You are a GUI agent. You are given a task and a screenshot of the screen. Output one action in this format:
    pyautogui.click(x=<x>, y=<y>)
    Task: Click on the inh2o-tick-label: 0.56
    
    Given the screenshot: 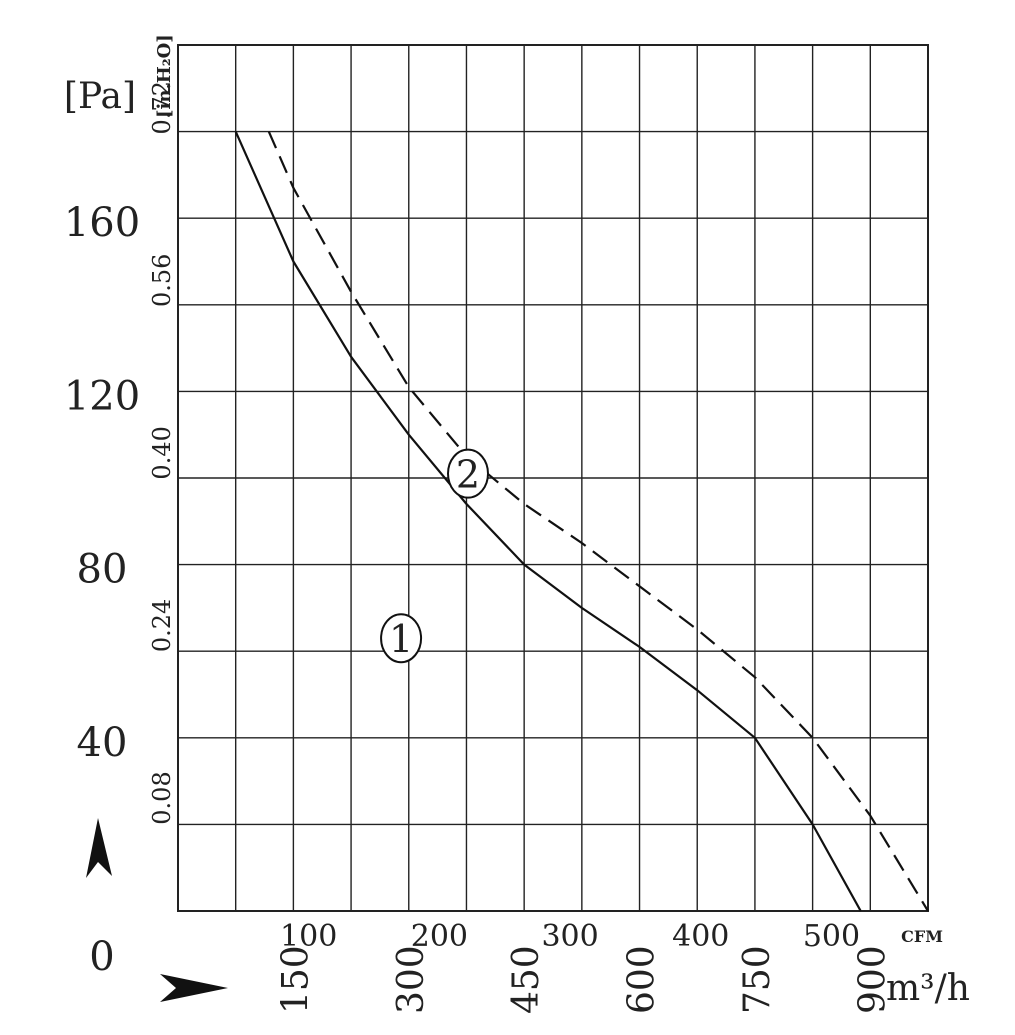 What is the action you would take?
    pyautogui.click(x=162, y=280)
    